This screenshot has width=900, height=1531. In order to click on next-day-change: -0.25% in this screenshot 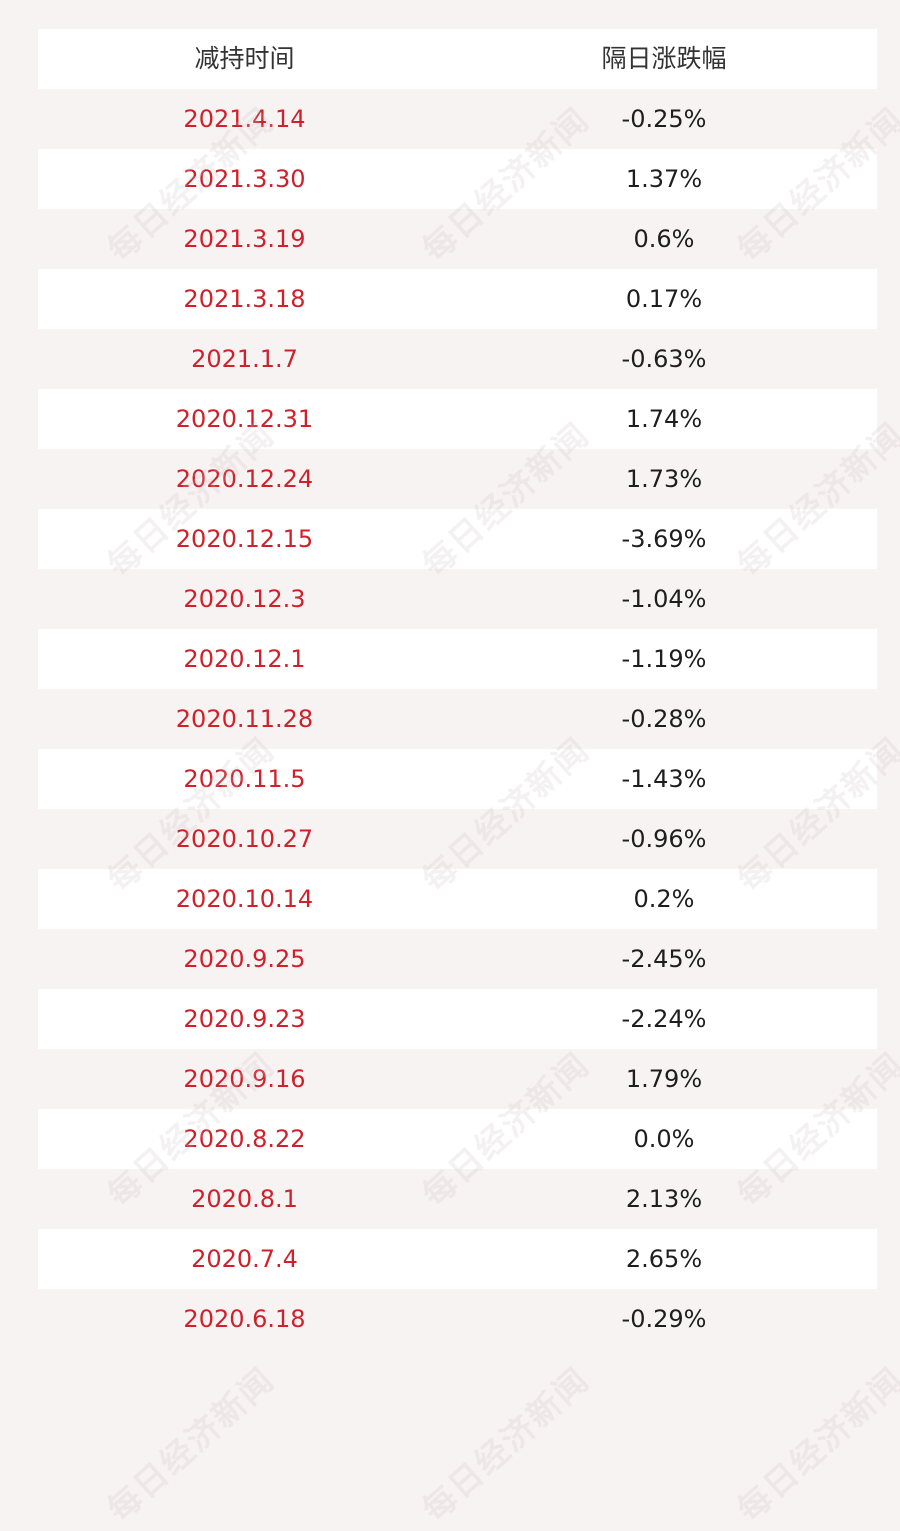, I will do `click(664, 119)`.